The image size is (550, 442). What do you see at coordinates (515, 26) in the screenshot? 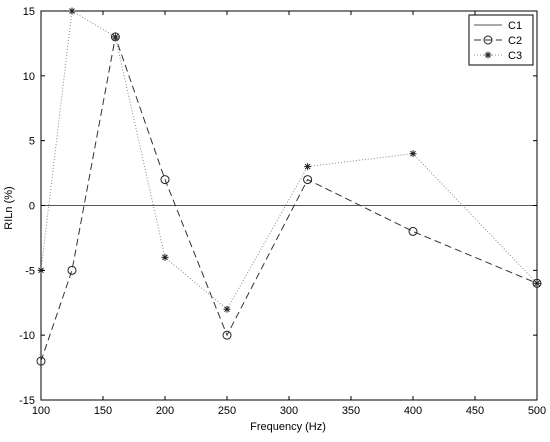
I see `legend-label-c1: C1` at bounding box center [515, 26].